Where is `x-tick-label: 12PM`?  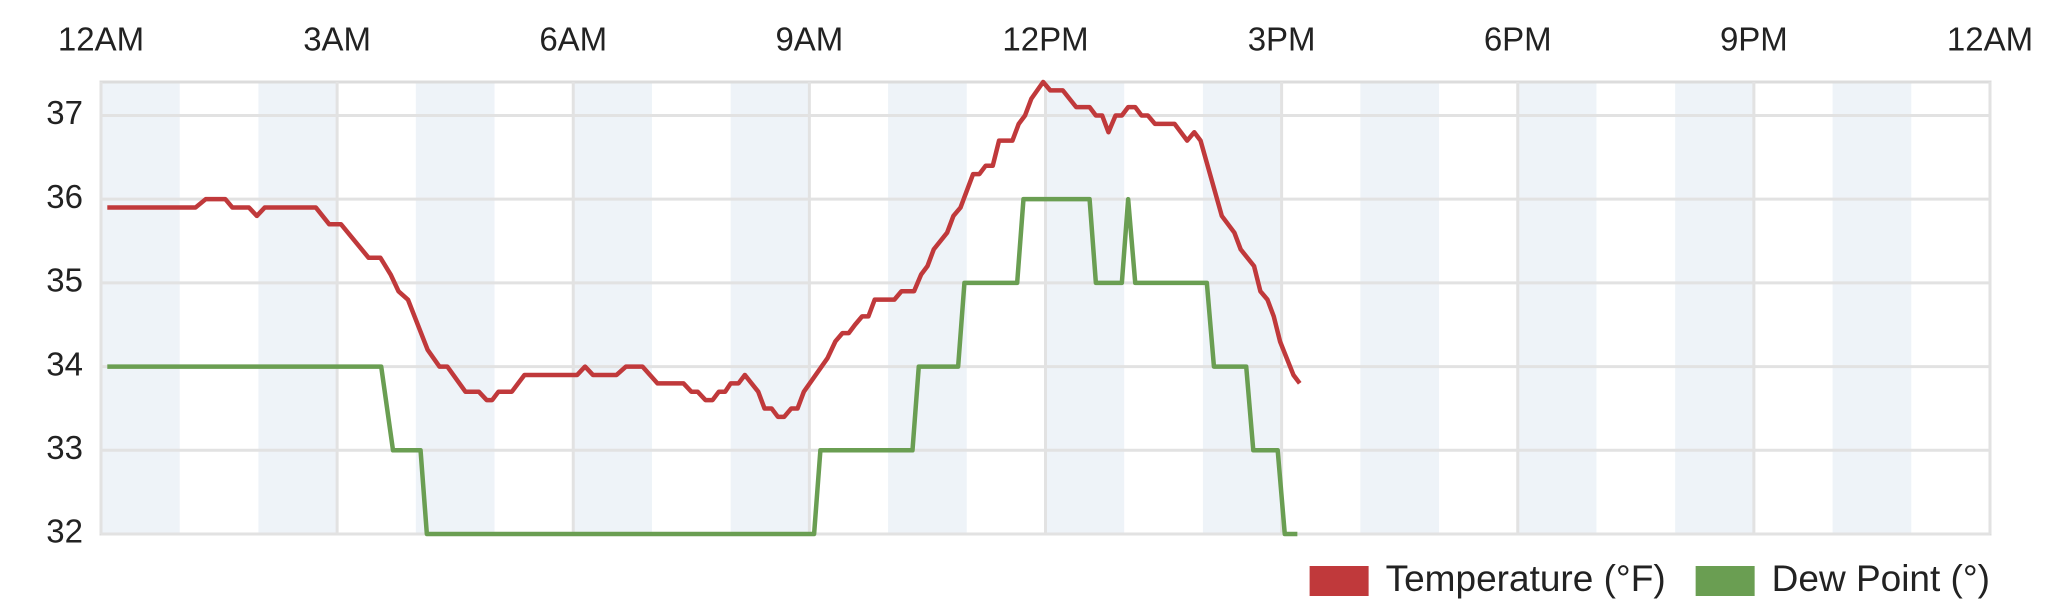
x-tick-label: 12PM is located at coordinates (1045, 39).